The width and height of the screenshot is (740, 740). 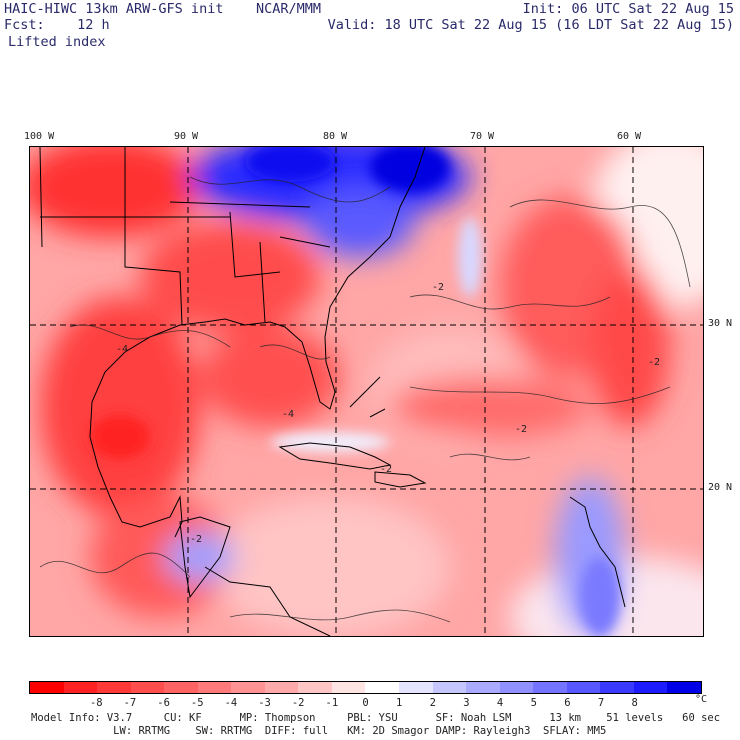 What do you see at coordinates (335, 136) in the screenshot?
I see `lon-label-80w: 80 W` at bounding box center [335, 136].